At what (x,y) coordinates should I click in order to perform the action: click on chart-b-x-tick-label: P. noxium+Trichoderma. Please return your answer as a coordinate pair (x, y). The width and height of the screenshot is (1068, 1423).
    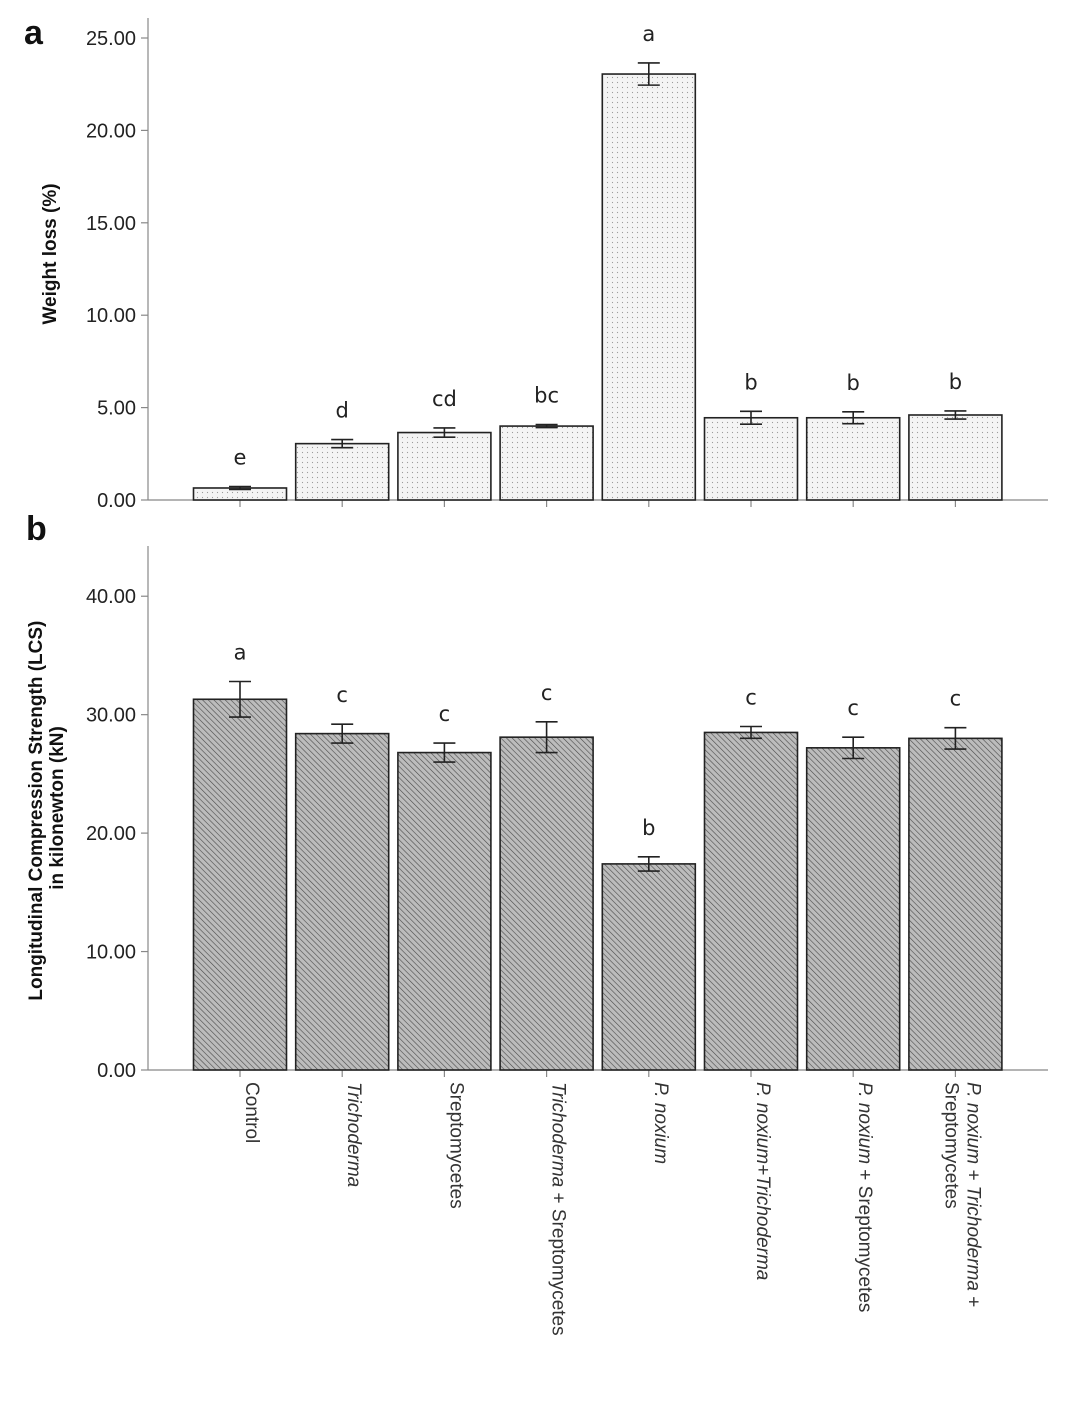
    Looking at the image, I should click on (762, 1181).